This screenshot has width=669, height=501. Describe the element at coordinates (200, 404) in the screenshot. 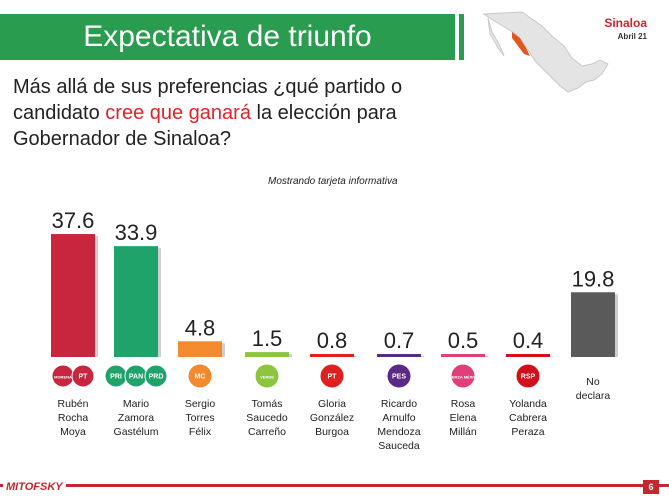

I see `category-label: Sergio` at that location.